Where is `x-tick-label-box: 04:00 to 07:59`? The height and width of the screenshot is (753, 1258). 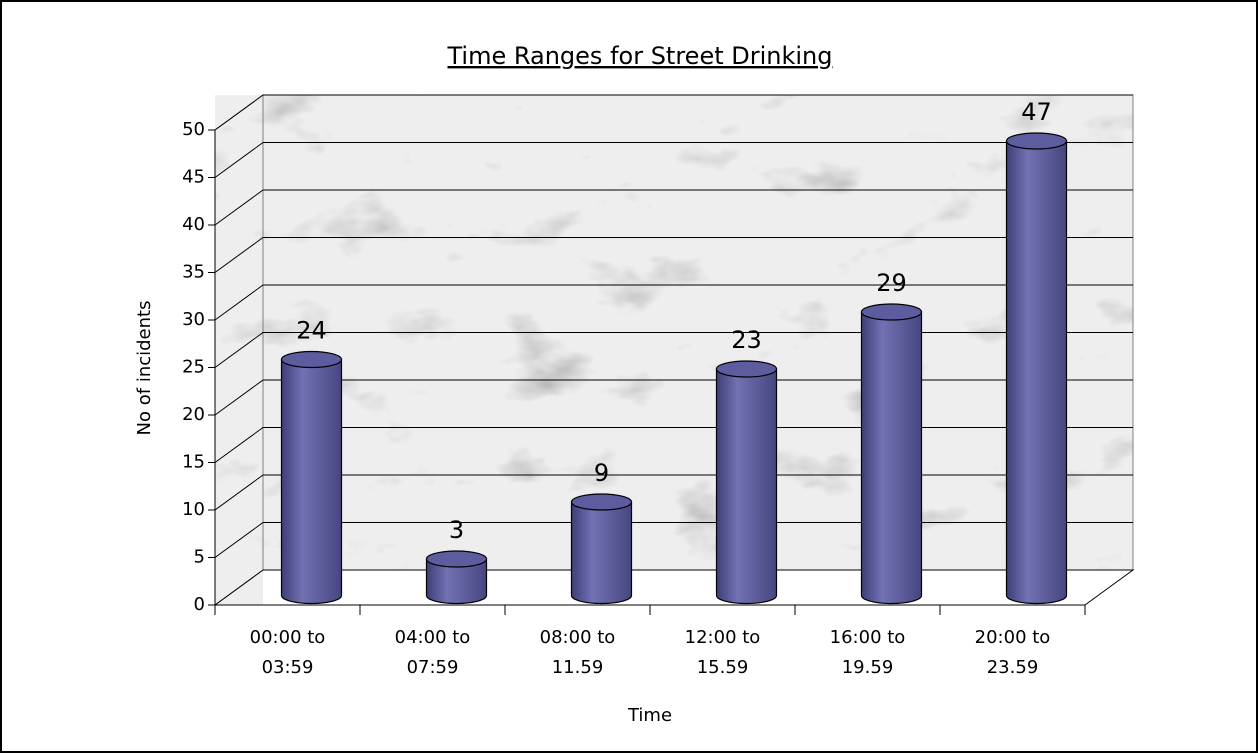 x-tick-label-box: 04:00 to 07:59 is located at coordinates (432, 652).